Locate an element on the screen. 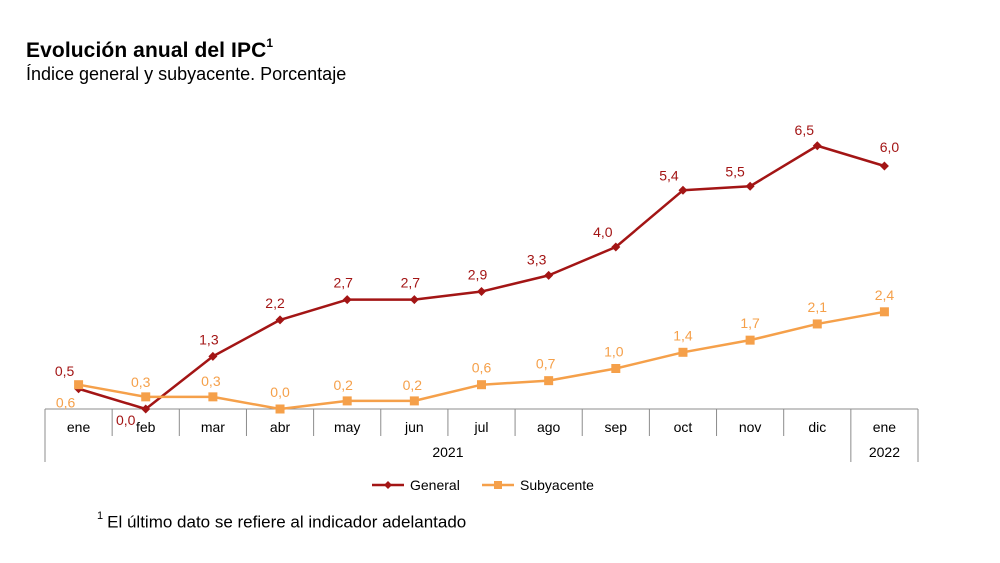  x-tick-label: abr is located at coordinates (280, 427).